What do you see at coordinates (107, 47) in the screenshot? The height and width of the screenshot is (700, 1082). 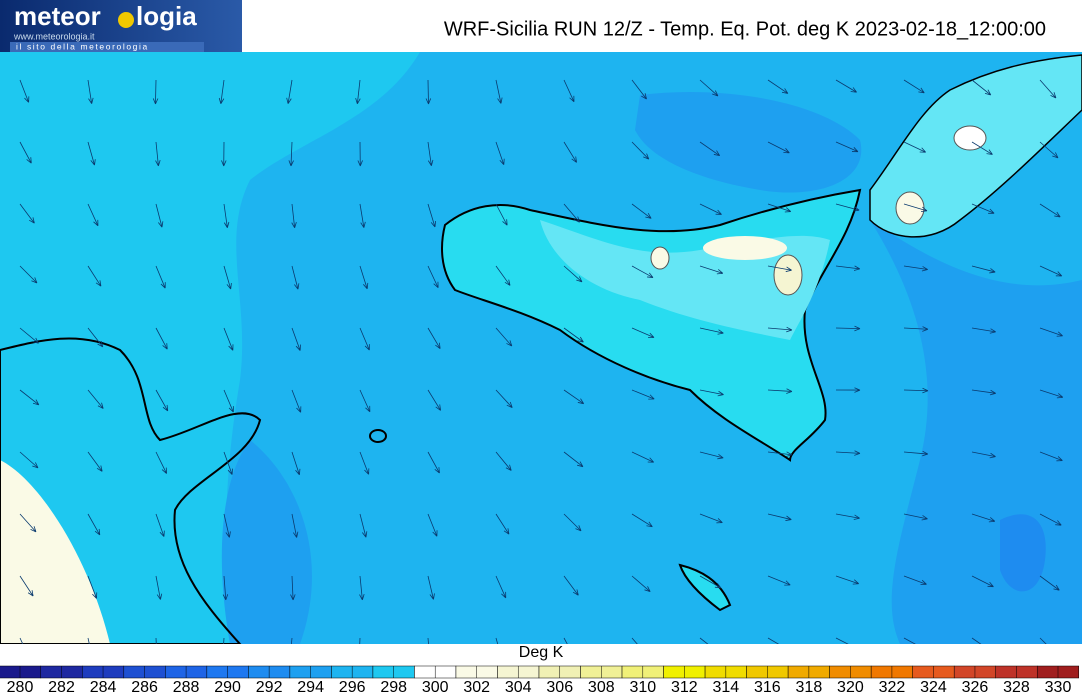 I see `logo-band` at bounding box center [107, 47].